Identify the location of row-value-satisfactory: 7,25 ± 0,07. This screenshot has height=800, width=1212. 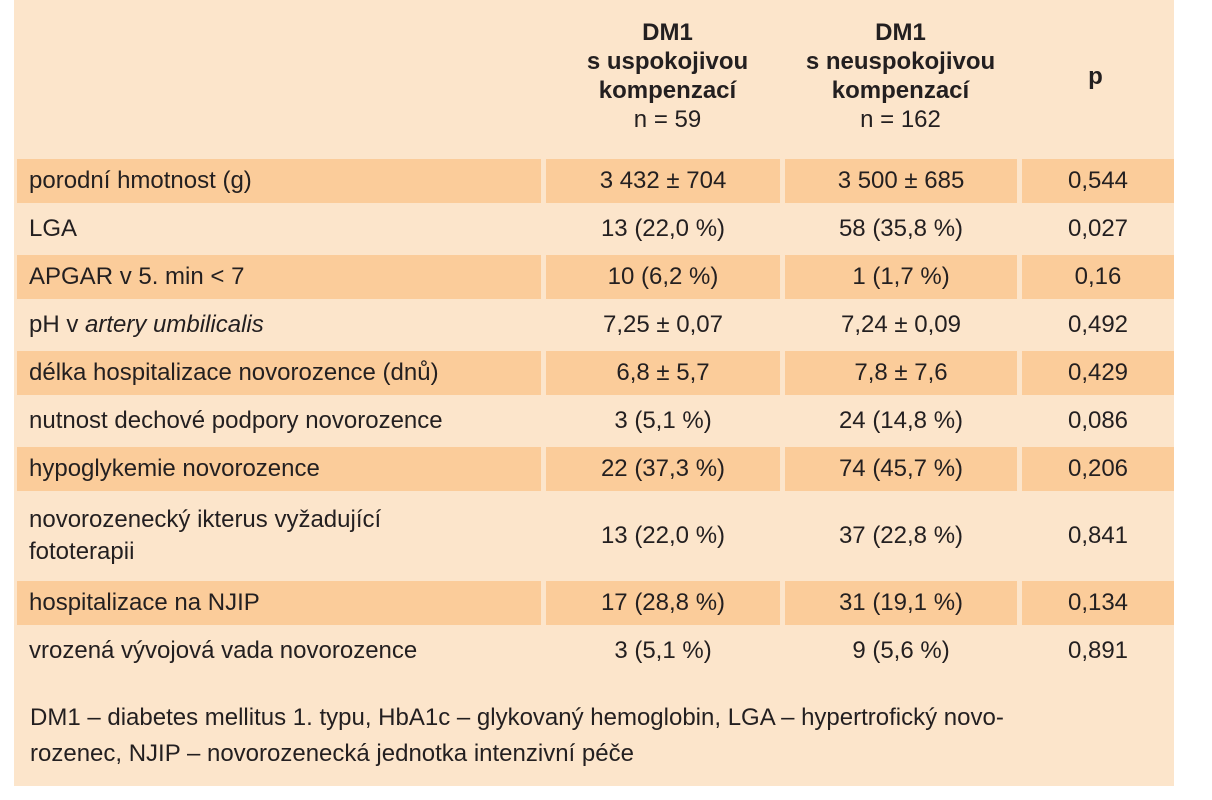
(663, 324).